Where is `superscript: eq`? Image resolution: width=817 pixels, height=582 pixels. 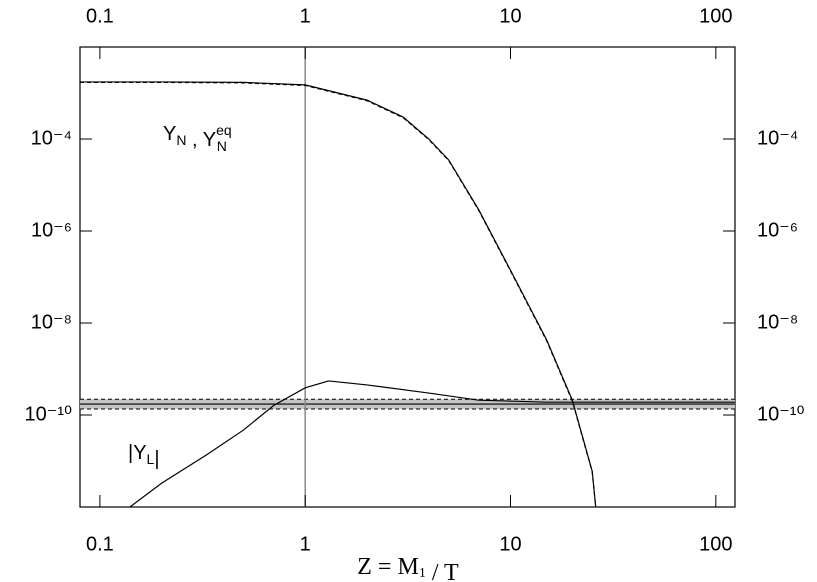 superscript: eq is located at coordinates (224, 130).